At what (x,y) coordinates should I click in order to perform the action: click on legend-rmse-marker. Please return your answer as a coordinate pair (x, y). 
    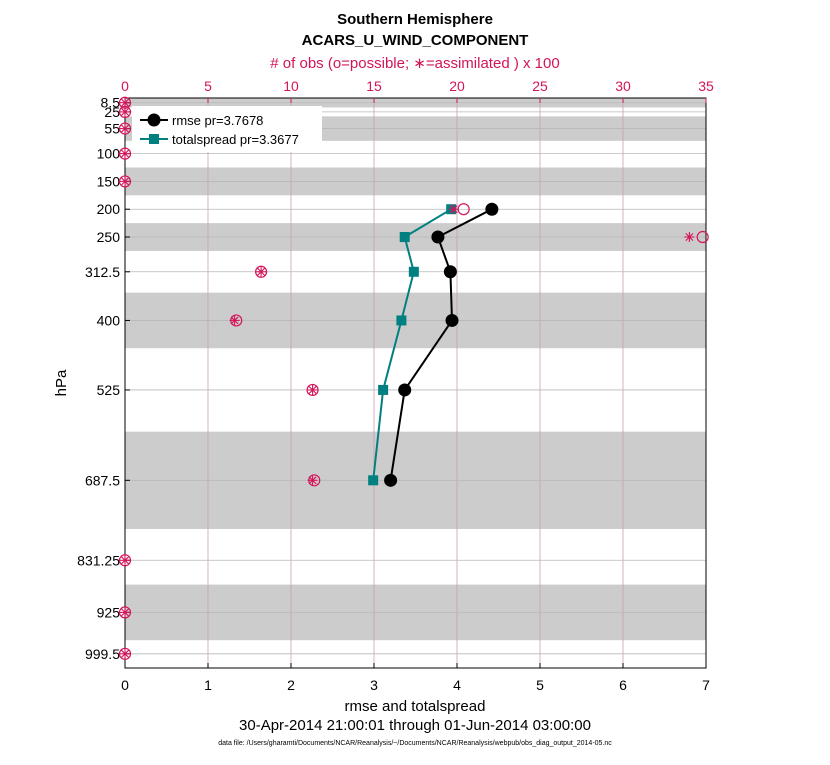
    Looking at the image, I should click on (154, 120).